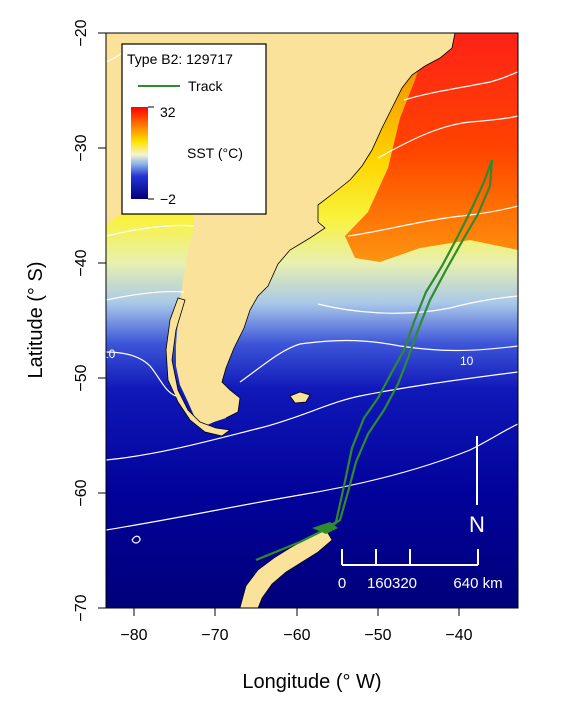 The image size is (583, 713). Describe the element at coordinates (477, 583) in the screenshot. I see `scale-label: 640 km` at that location.